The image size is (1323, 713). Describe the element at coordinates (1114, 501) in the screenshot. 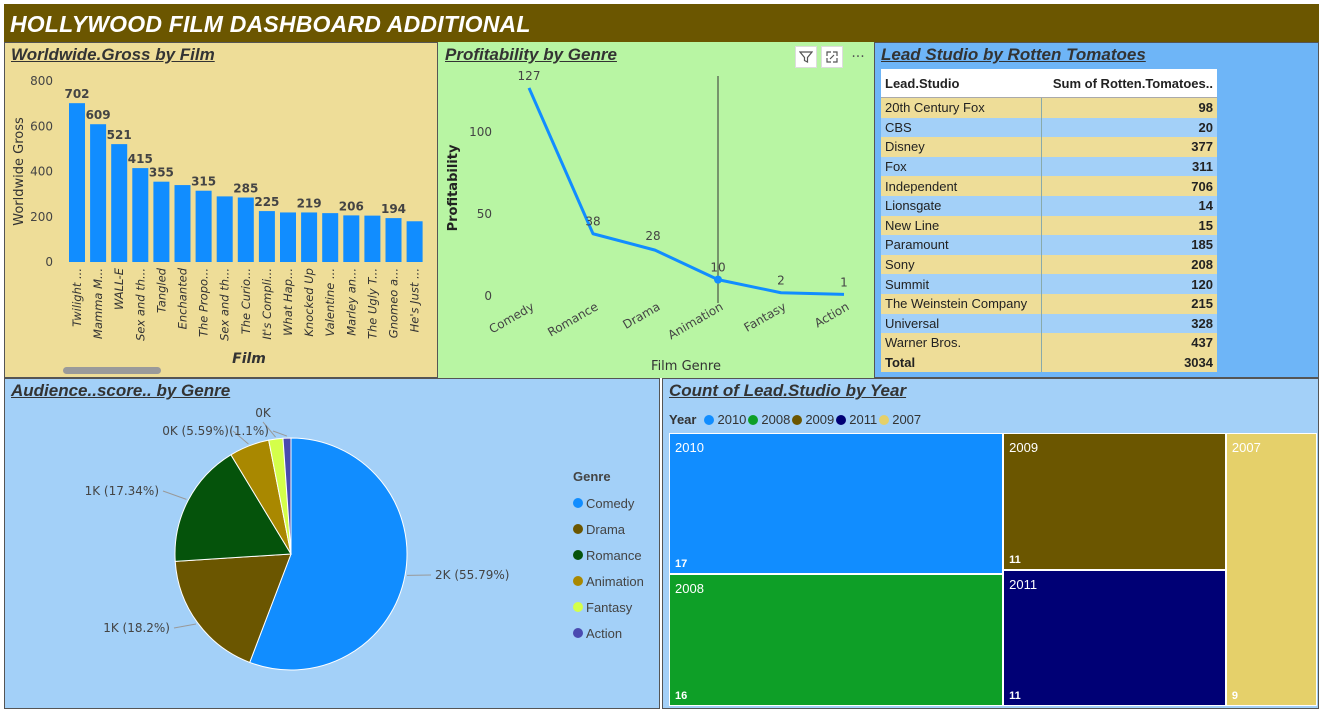

I see `treemap-cell: 2009 11` at that location.